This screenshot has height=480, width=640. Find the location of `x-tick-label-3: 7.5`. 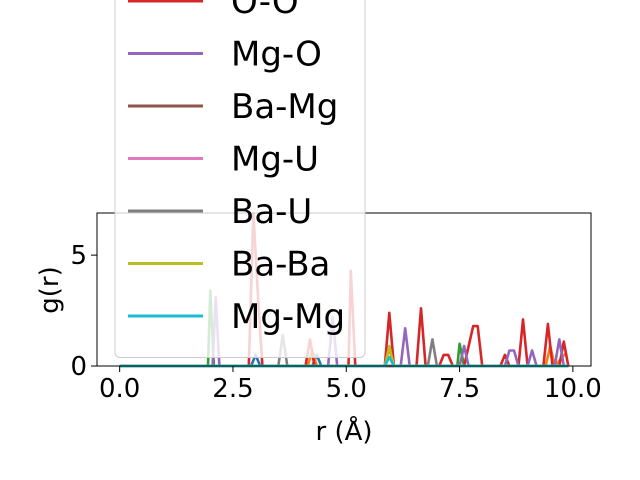

x-tick-label-3: 7.5 is located at coordinates (459, 389).